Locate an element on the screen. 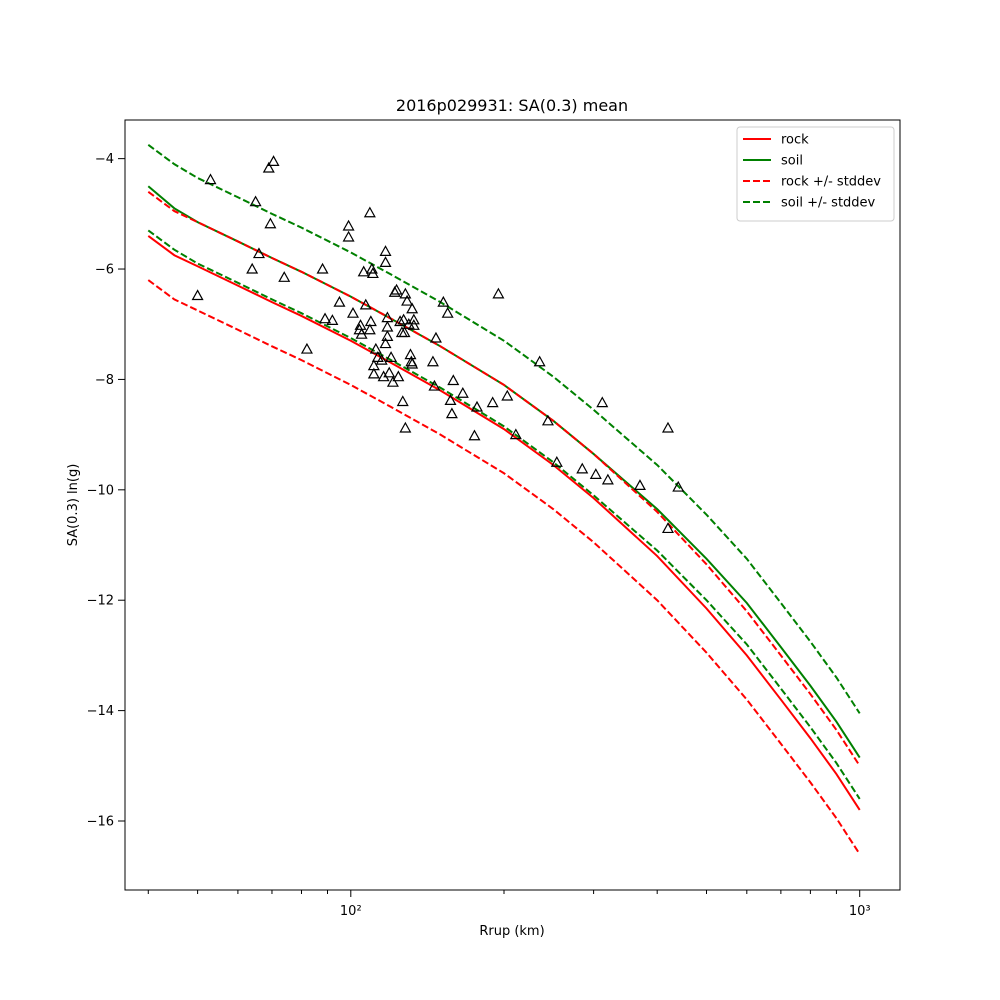  y-tick-label-0: −16 is located at coordinates (100, 822).